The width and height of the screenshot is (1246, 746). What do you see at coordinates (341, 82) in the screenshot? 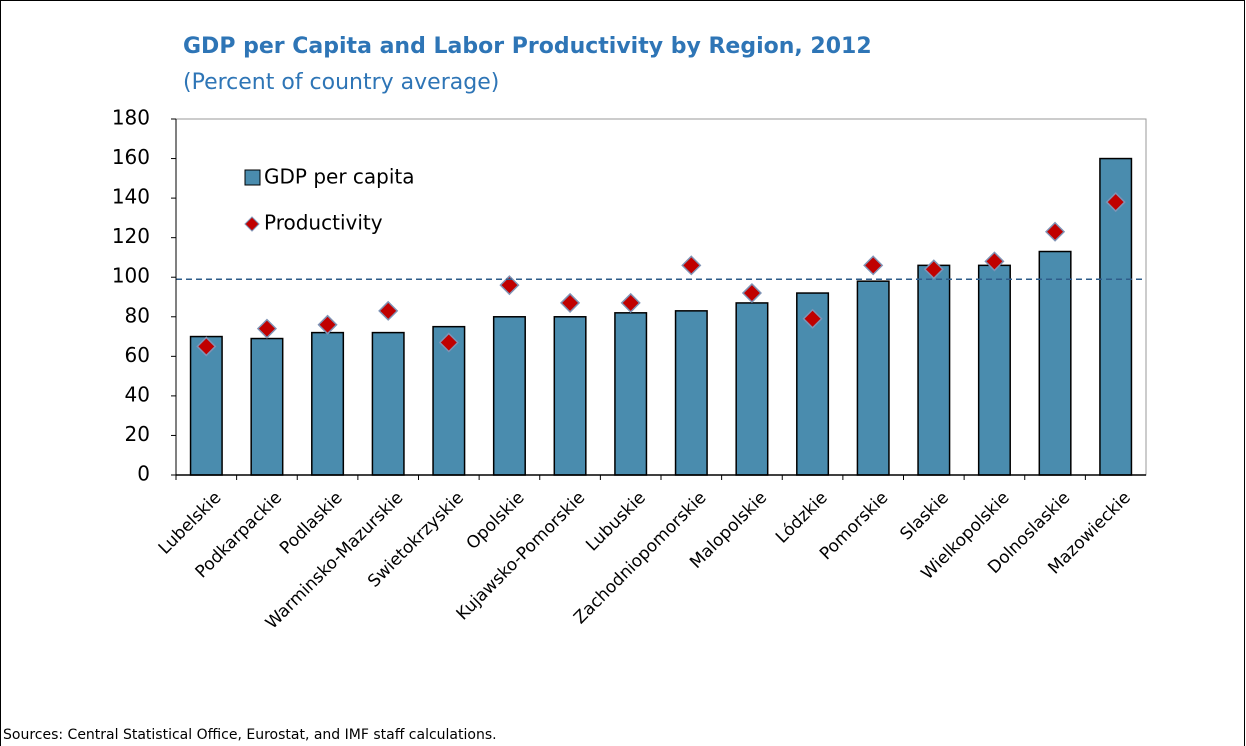
I see `chart-subtitle: (Percent of country average)` at bounding box center [341, 82].